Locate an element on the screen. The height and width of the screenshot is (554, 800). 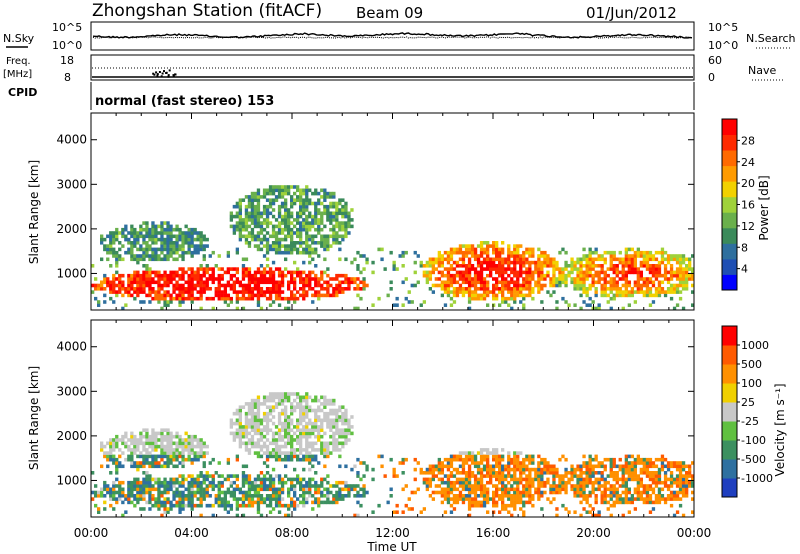
y-tick-label: 2000 is located at coordinates (71, 436).